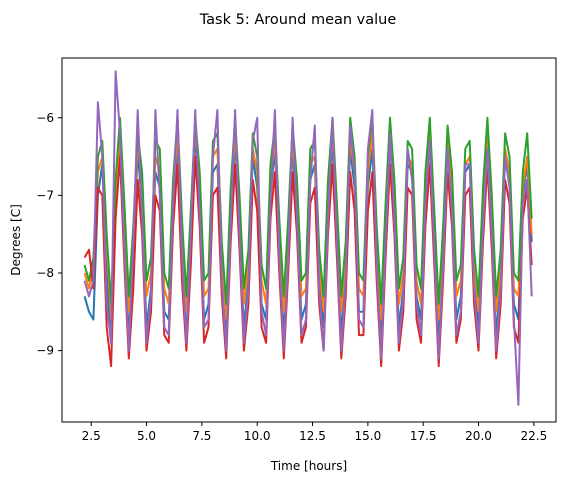 This screenshot has height=480, width=565. Describe the element at coordinates (257, 436) in the screenshot. I see `x-tick-label: 10.0` at that location.